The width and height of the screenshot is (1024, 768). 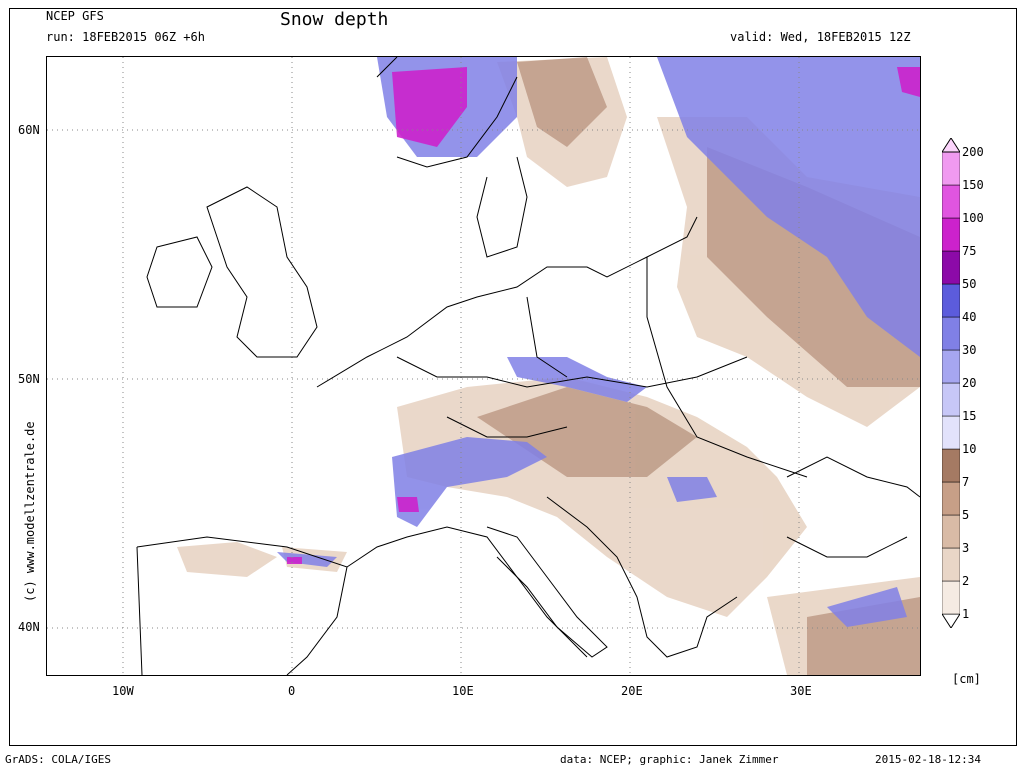 What do you see at coordinates (29, 627) in the screenshot?
I see `lat-tick-40n: 40N` at bounding box center [29, 627].